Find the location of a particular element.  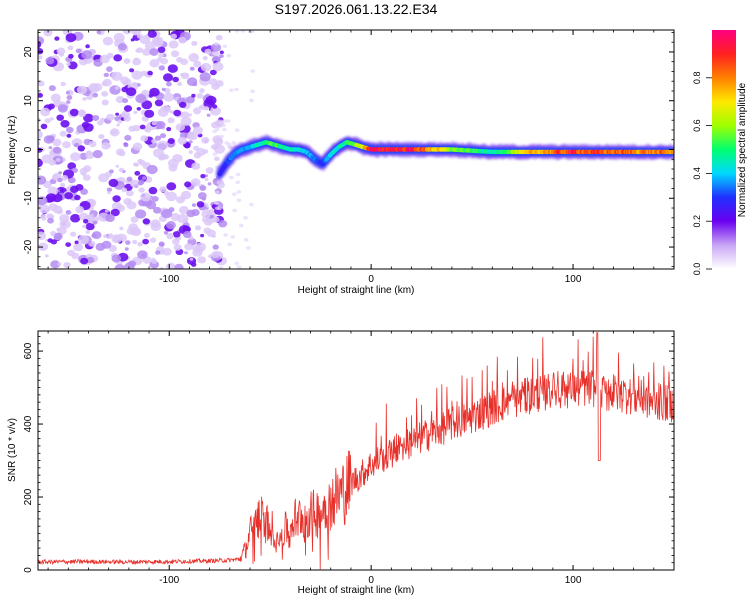

colorbar-tick-label: 0.0 is located at coordinates (697, 269).